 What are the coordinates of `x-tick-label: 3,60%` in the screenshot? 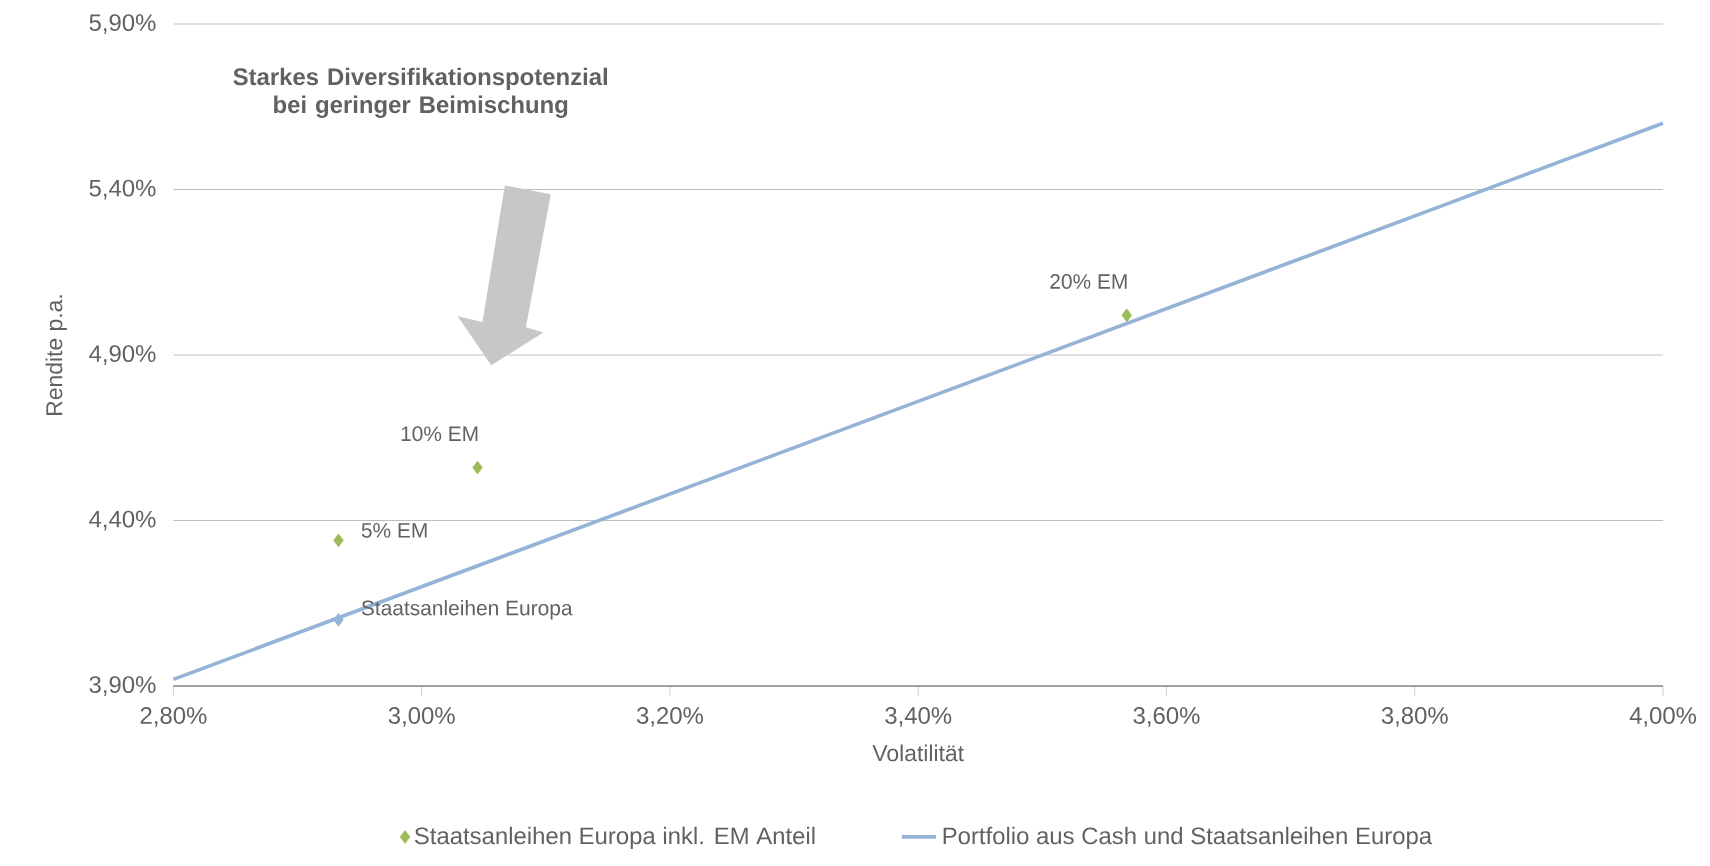 It's located at (1166, 717).